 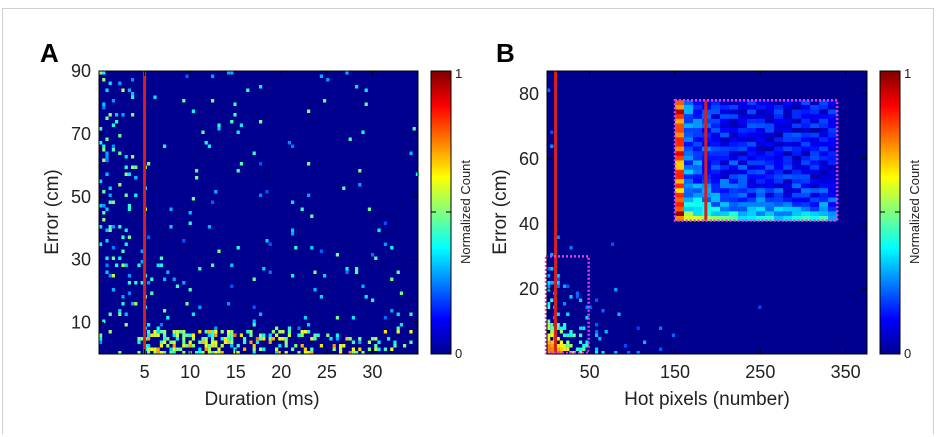 I want to click on colorbar-label-a: Normalized Count, so click(x=465, y=212).